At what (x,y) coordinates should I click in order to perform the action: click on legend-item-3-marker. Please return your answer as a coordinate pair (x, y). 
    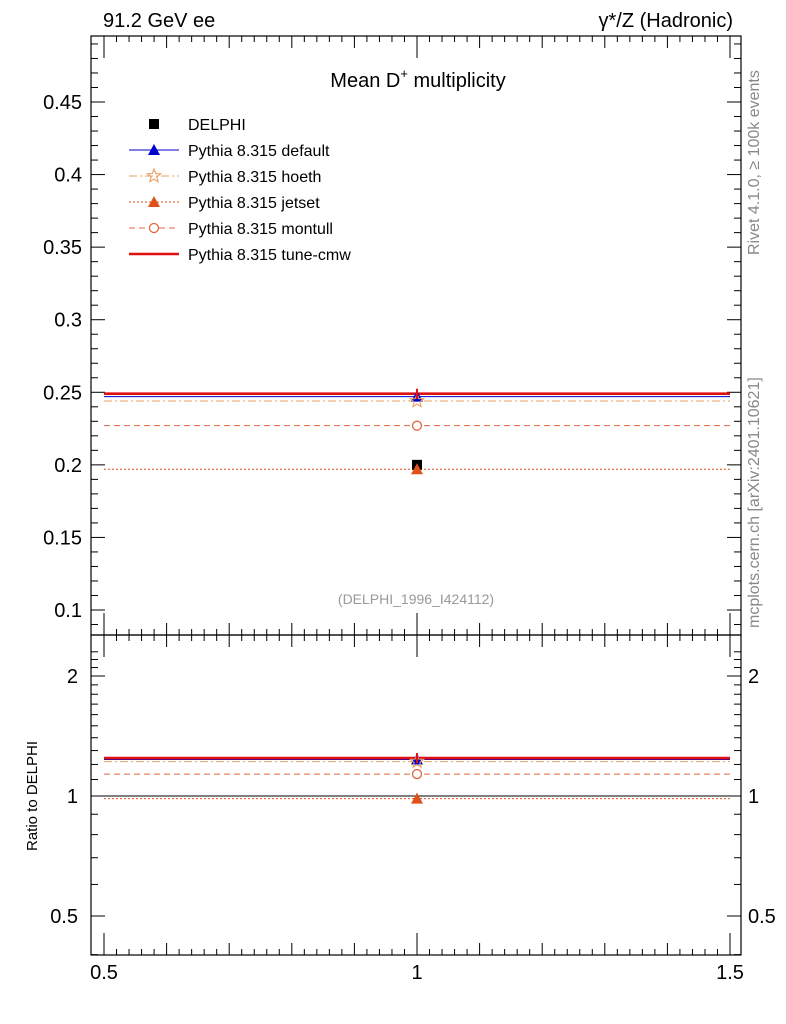
    Looking at the image, I should click on (154, 201).